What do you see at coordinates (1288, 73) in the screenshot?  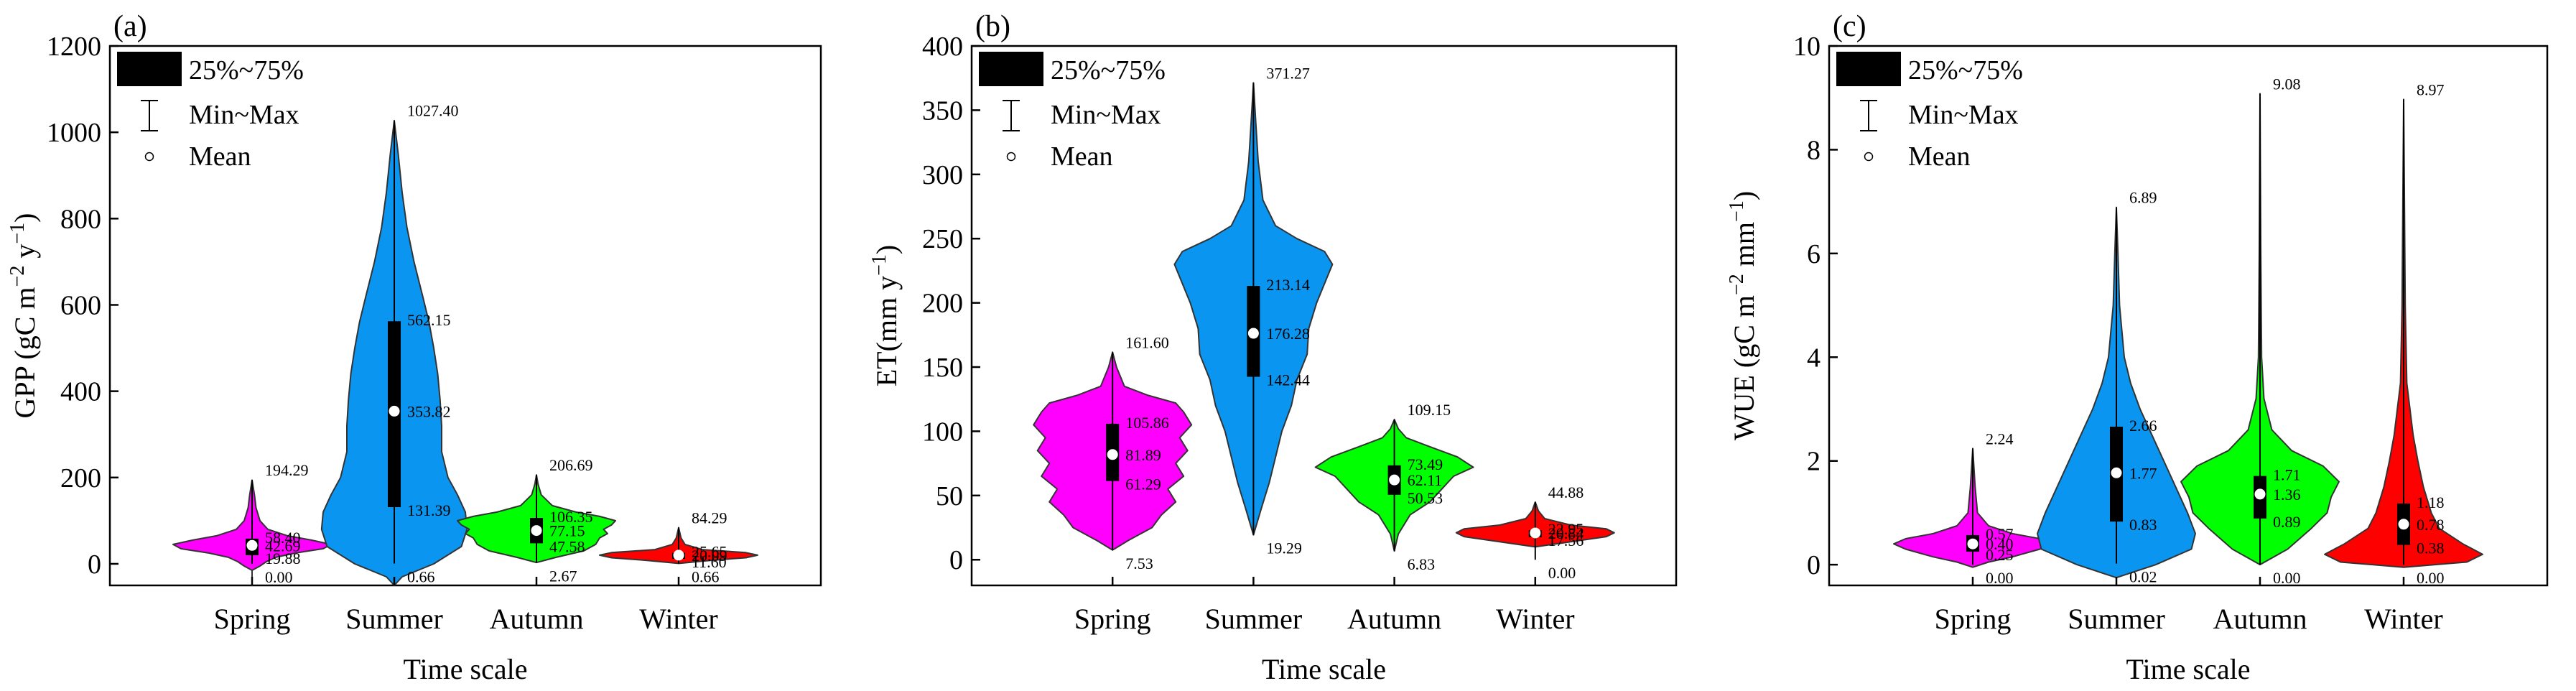 I see `label-max: 371.27` at bounding box center [1288, 73].